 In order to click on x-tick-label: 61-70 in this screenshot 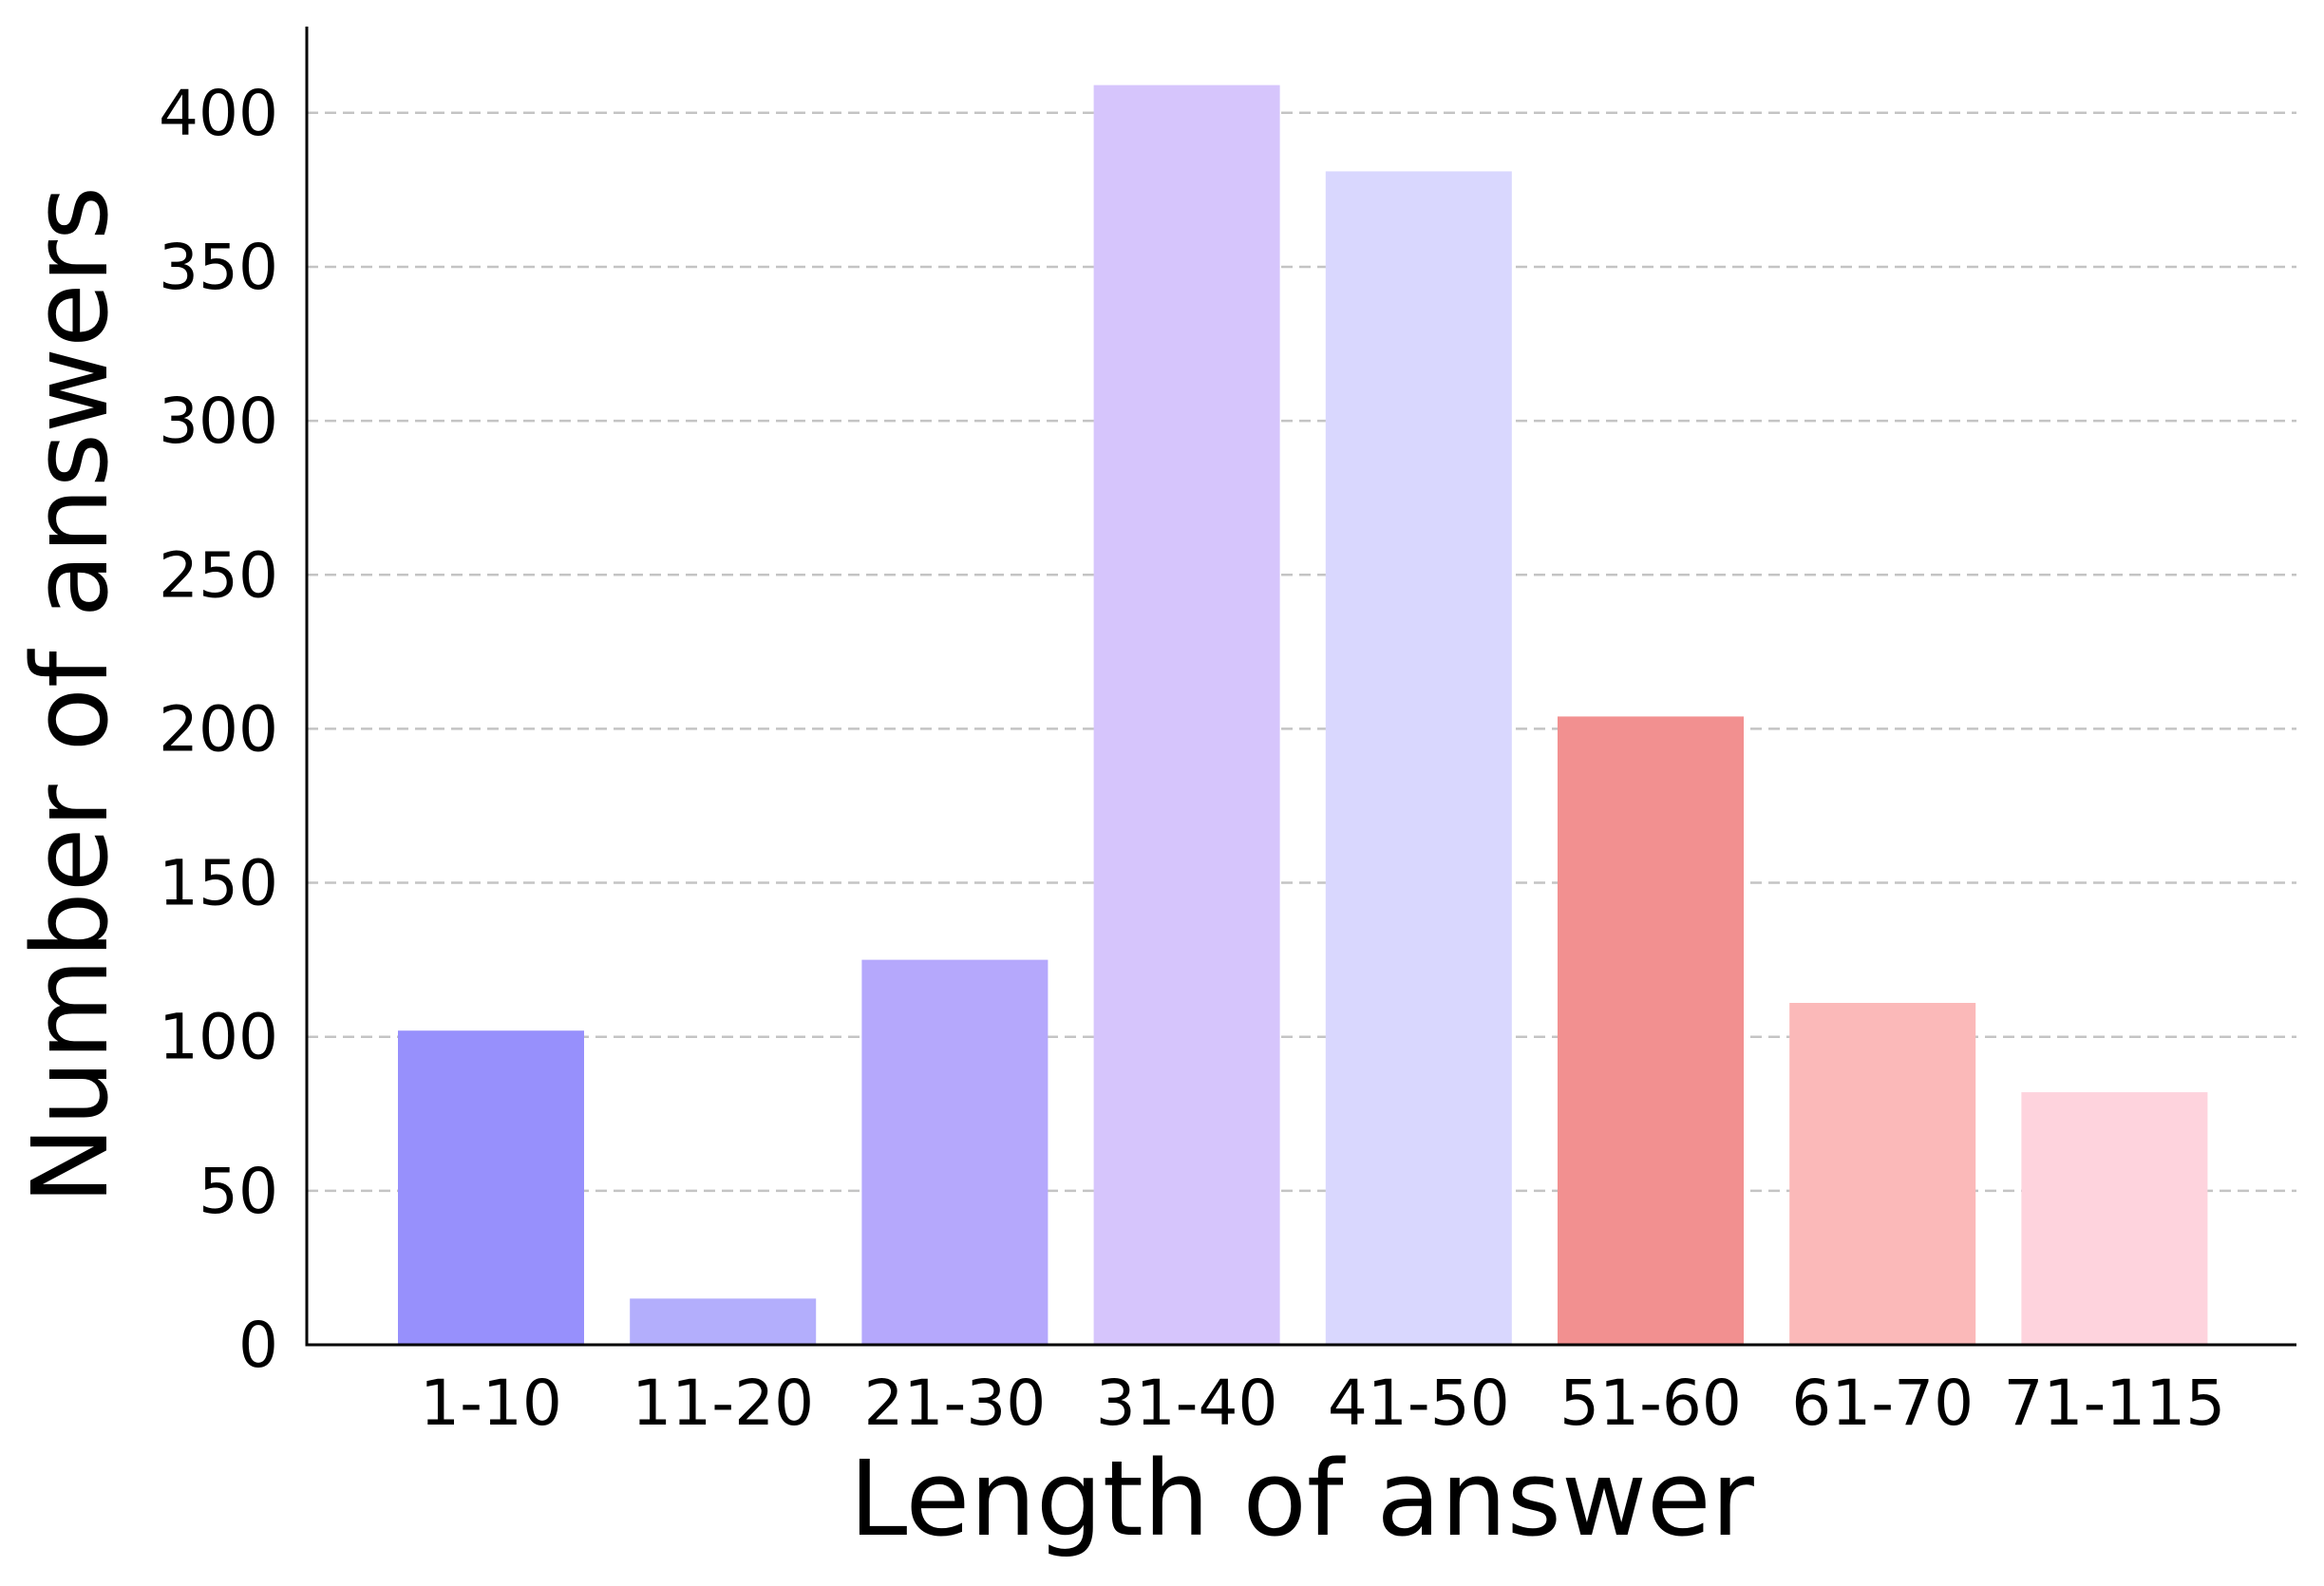, I will do `click(1882, 1403)`.